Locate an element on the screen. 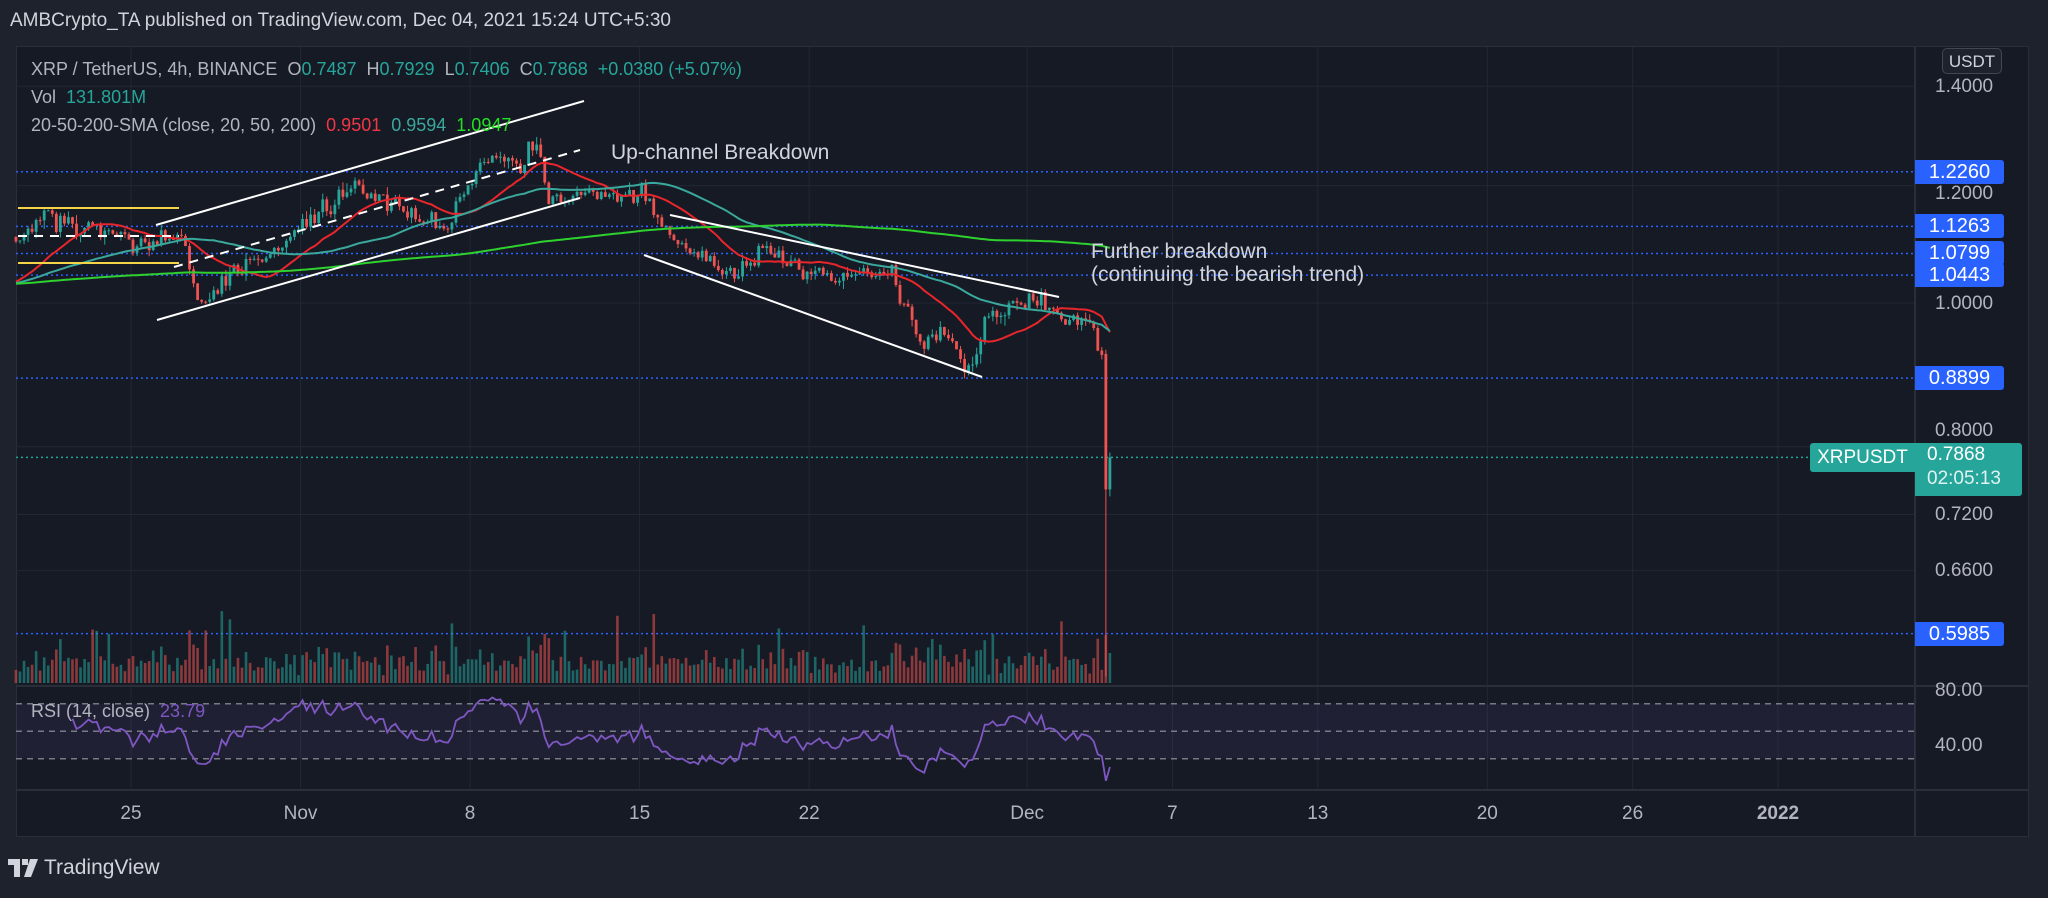 The height and width of the screenshot is (898, 2048). rsi-legend: RSI (14, close) 23.79 is located at coordinates (118, 711).